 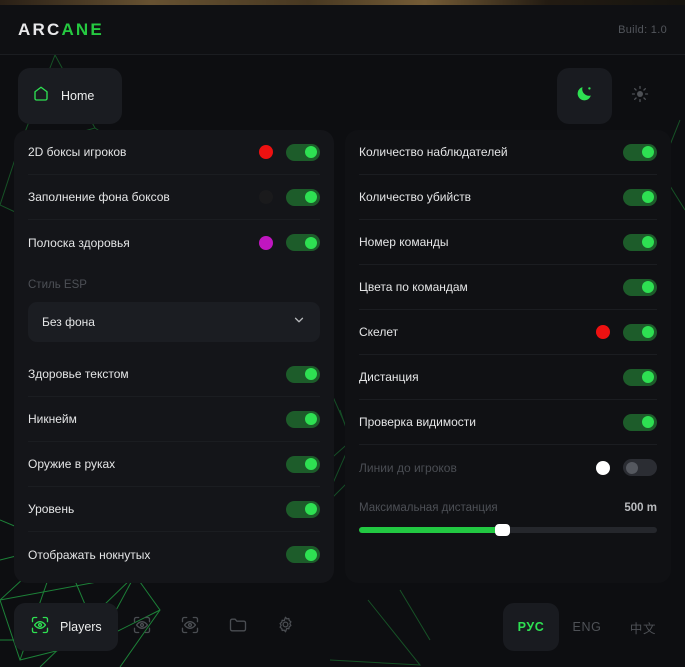 I want to click on tab-home: Home, so click(x=70, y=96).